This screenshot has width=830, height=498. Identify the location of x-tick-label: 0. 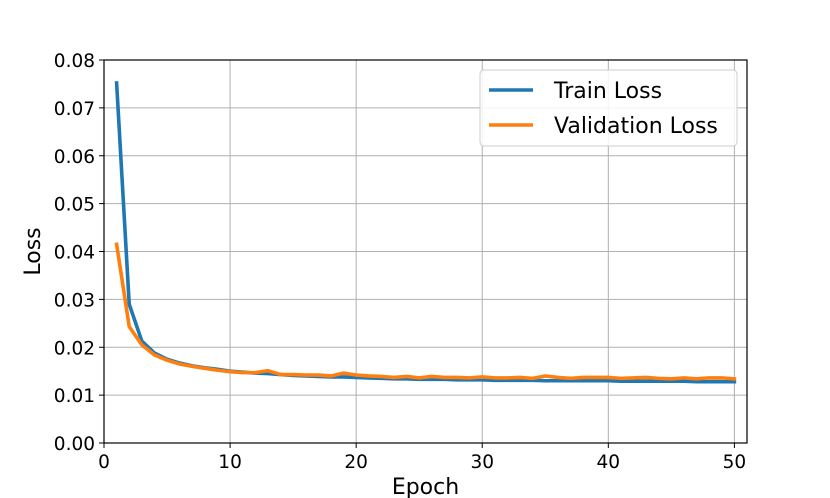
(104, 462).